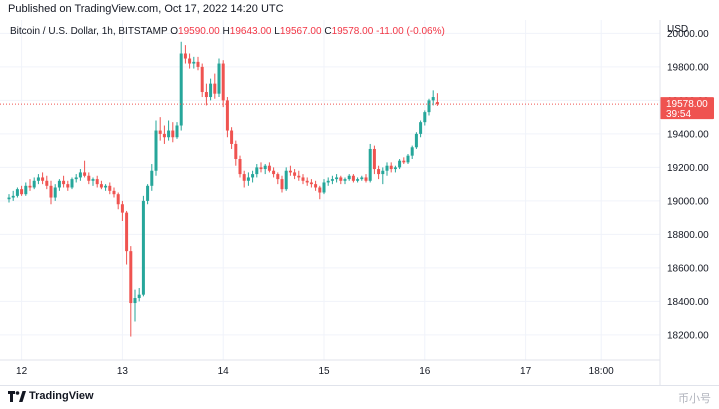  What do you see at coordinates (250, 31) in the screenshot?
I see `legend-high: 19643.00` at bounding box center [250, 31].